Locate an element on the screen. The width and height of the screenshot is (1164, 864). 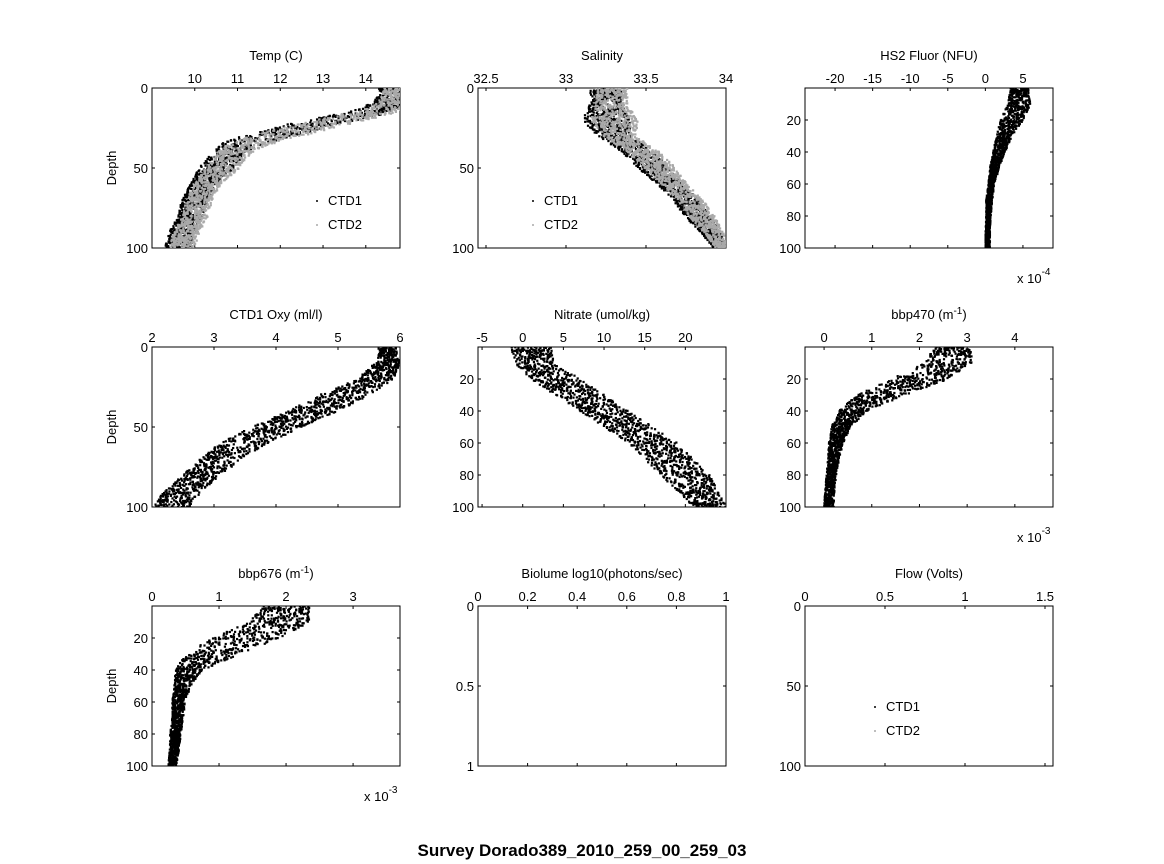
series-group is located at coordinates (654, 168).